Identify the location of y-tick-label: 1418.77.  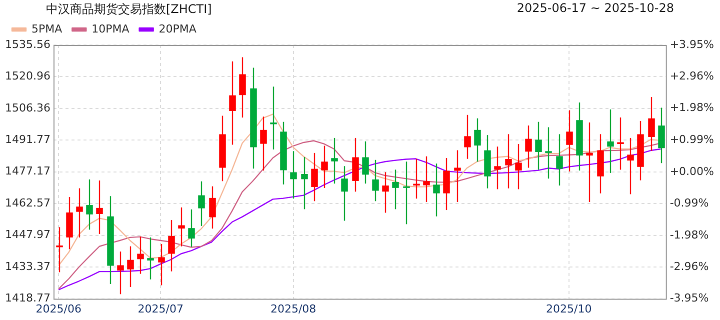
(27, 298).